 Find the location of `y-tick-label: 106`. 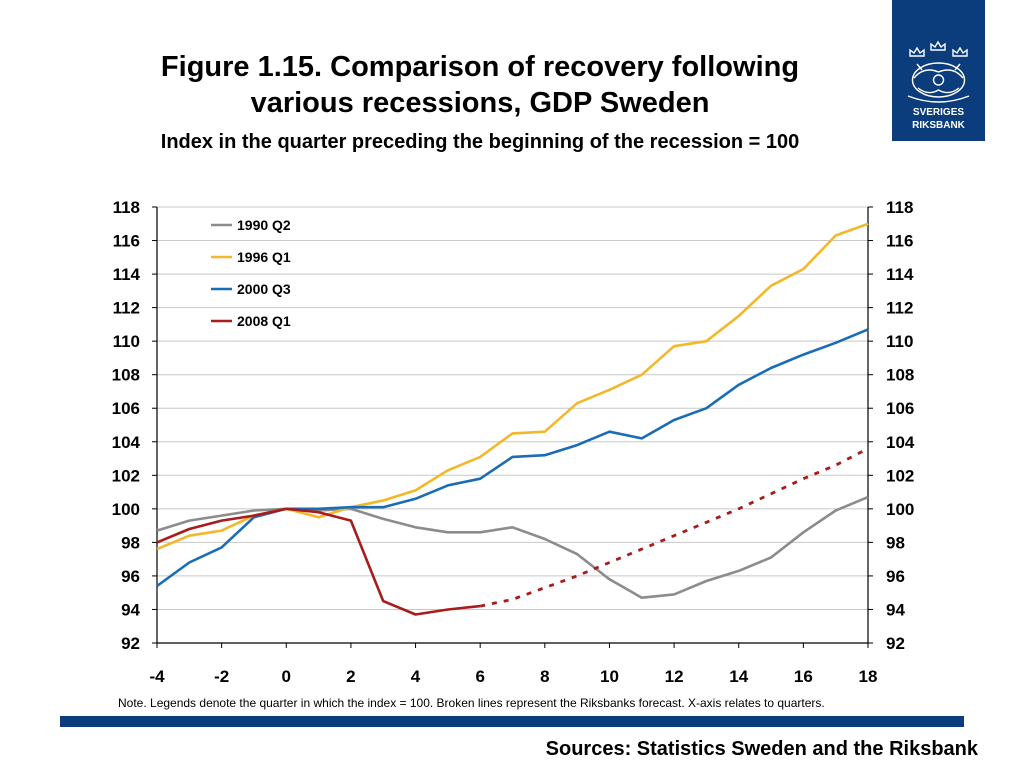

y-tick-label: 106 is located at coordinates (126, 408).